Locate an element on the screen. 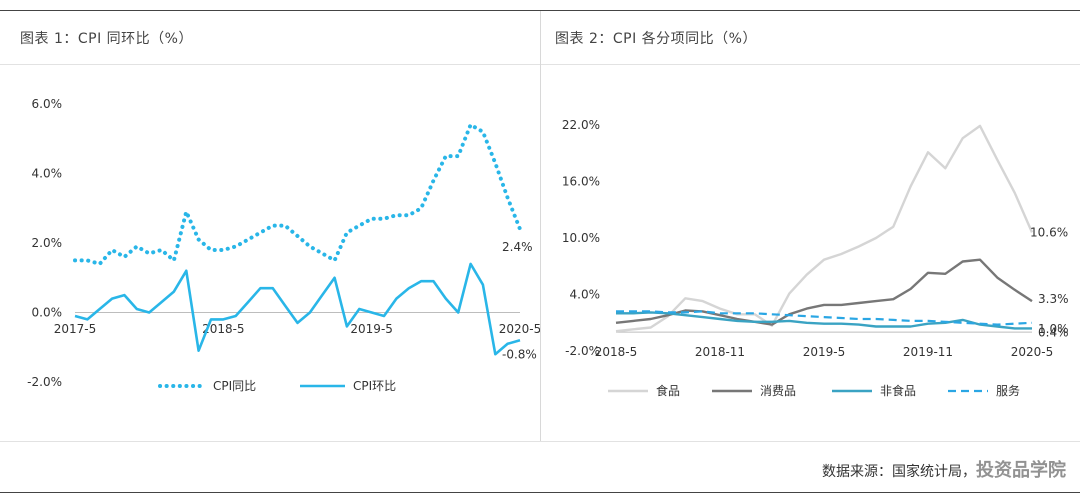 The image size is (1080, 500). series-end-label: 0.4% is located at coordinates (1053, 332).